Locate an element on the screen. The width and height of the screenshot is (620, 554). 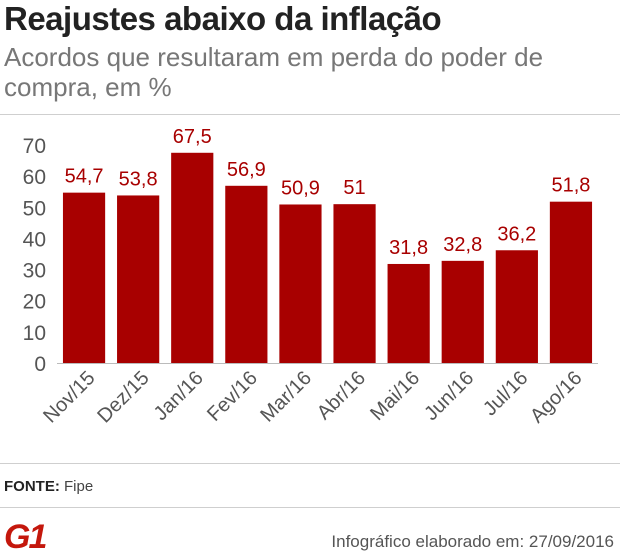
x-tick-label: Jan/16 is located at coordinates (179, 396).